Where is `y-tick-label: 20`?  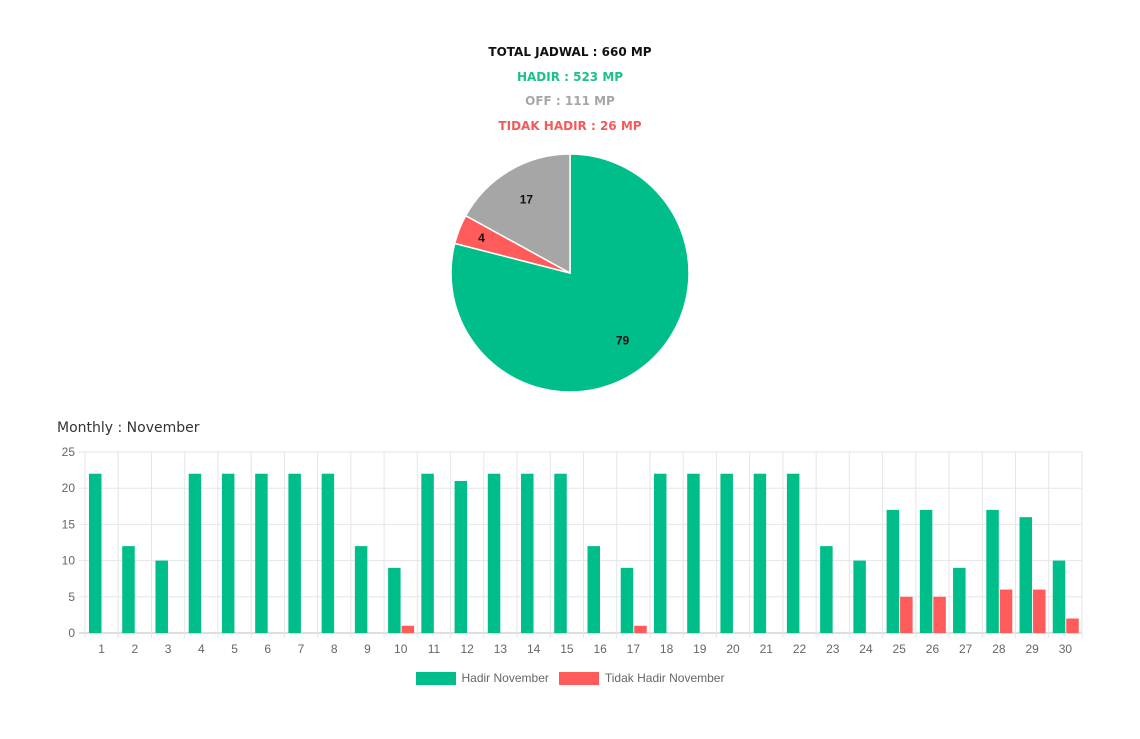 y-tick-label: 20 is located at coordinates (69, 488).